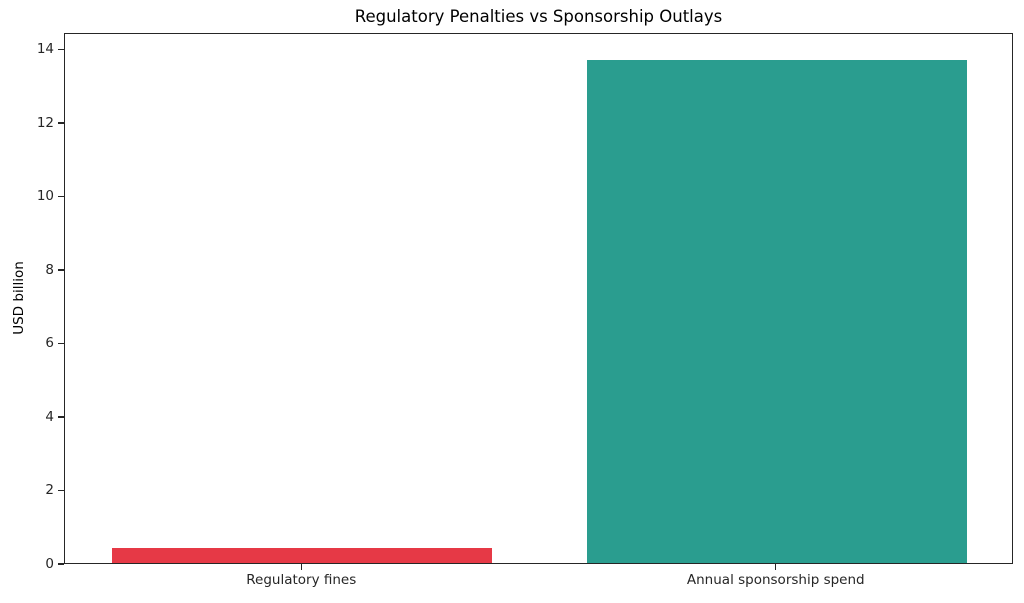  I want to click on y-tick-label: 6, so click(49, 343).